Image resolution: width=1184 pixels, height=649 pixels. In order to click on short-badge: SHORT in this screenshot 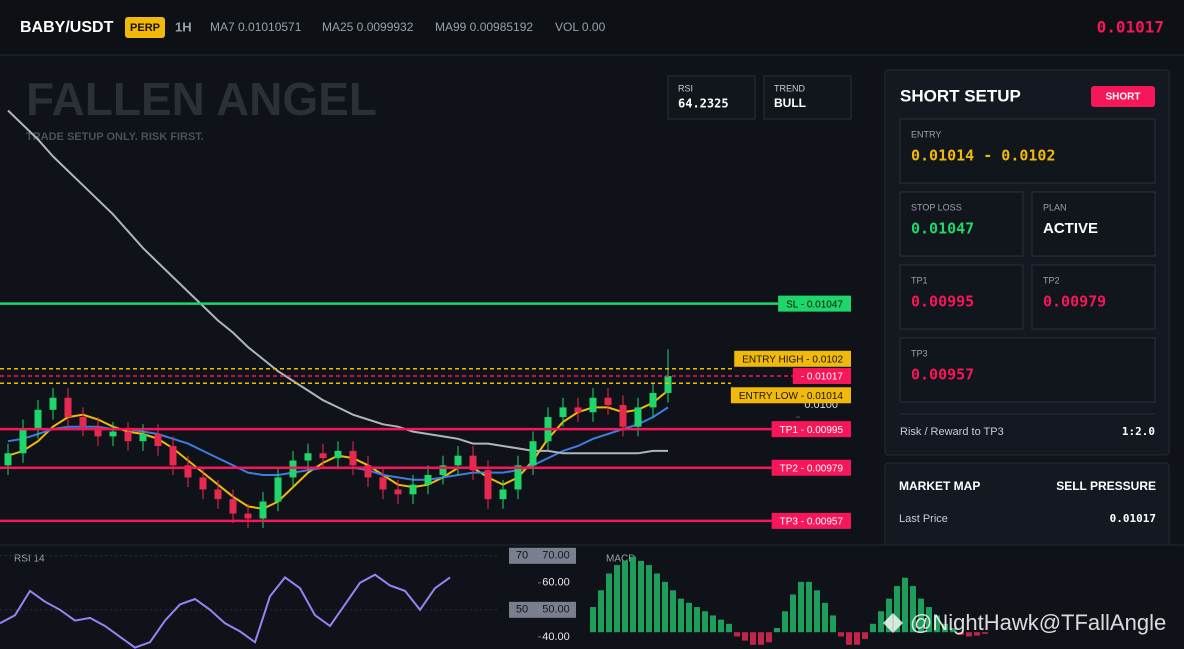, I will do `click(1123, 97)`.